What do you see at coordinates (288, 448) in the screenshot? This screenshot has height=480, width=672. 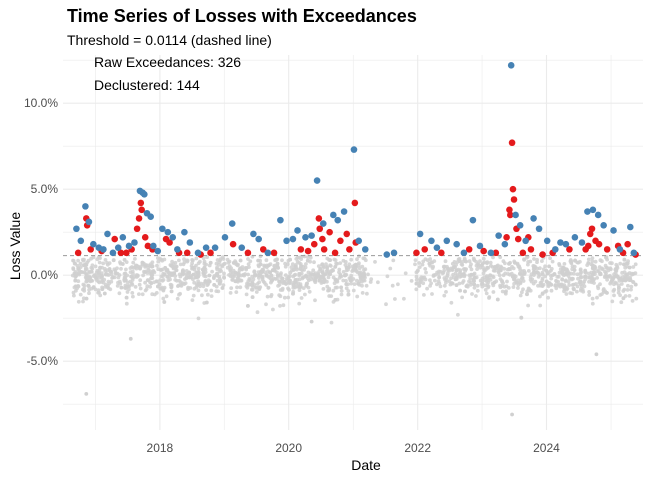 I see `x-tick-label: 2020` at bounding box center [288, 448].